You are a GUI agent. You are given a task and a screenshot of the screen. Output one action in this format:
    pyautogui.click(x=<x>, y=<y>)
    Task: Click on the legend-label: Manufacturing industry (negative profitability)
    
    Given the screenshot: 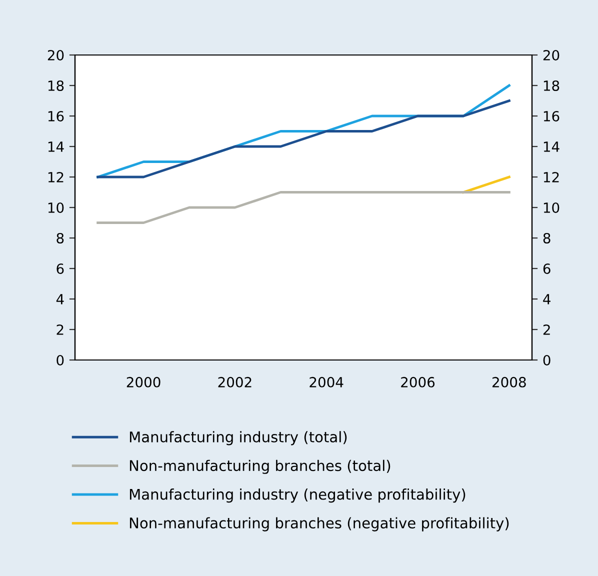 What is the action you would take?
    pyautogui.click(x=298, y=495)
    